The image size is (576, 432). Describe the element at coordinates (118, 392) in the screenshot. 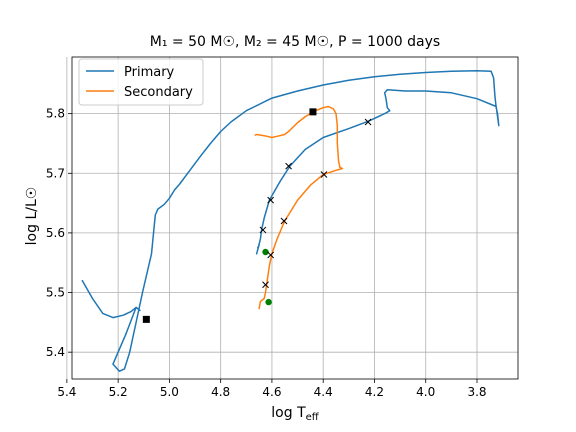

I see `x-tick-label: 5.2` at that location.